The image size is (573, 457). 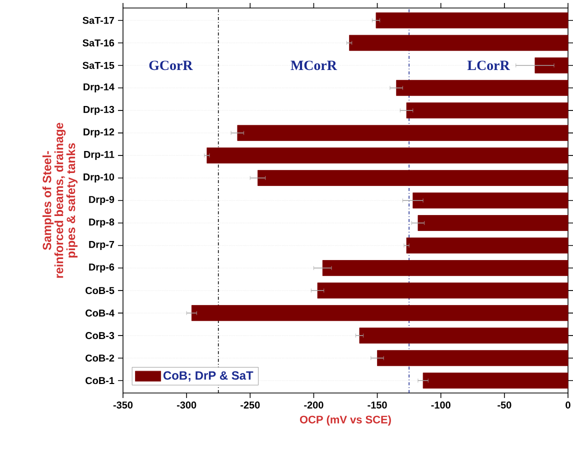 I want to click on x-tick-label: -50, so click(x=505, y=405).